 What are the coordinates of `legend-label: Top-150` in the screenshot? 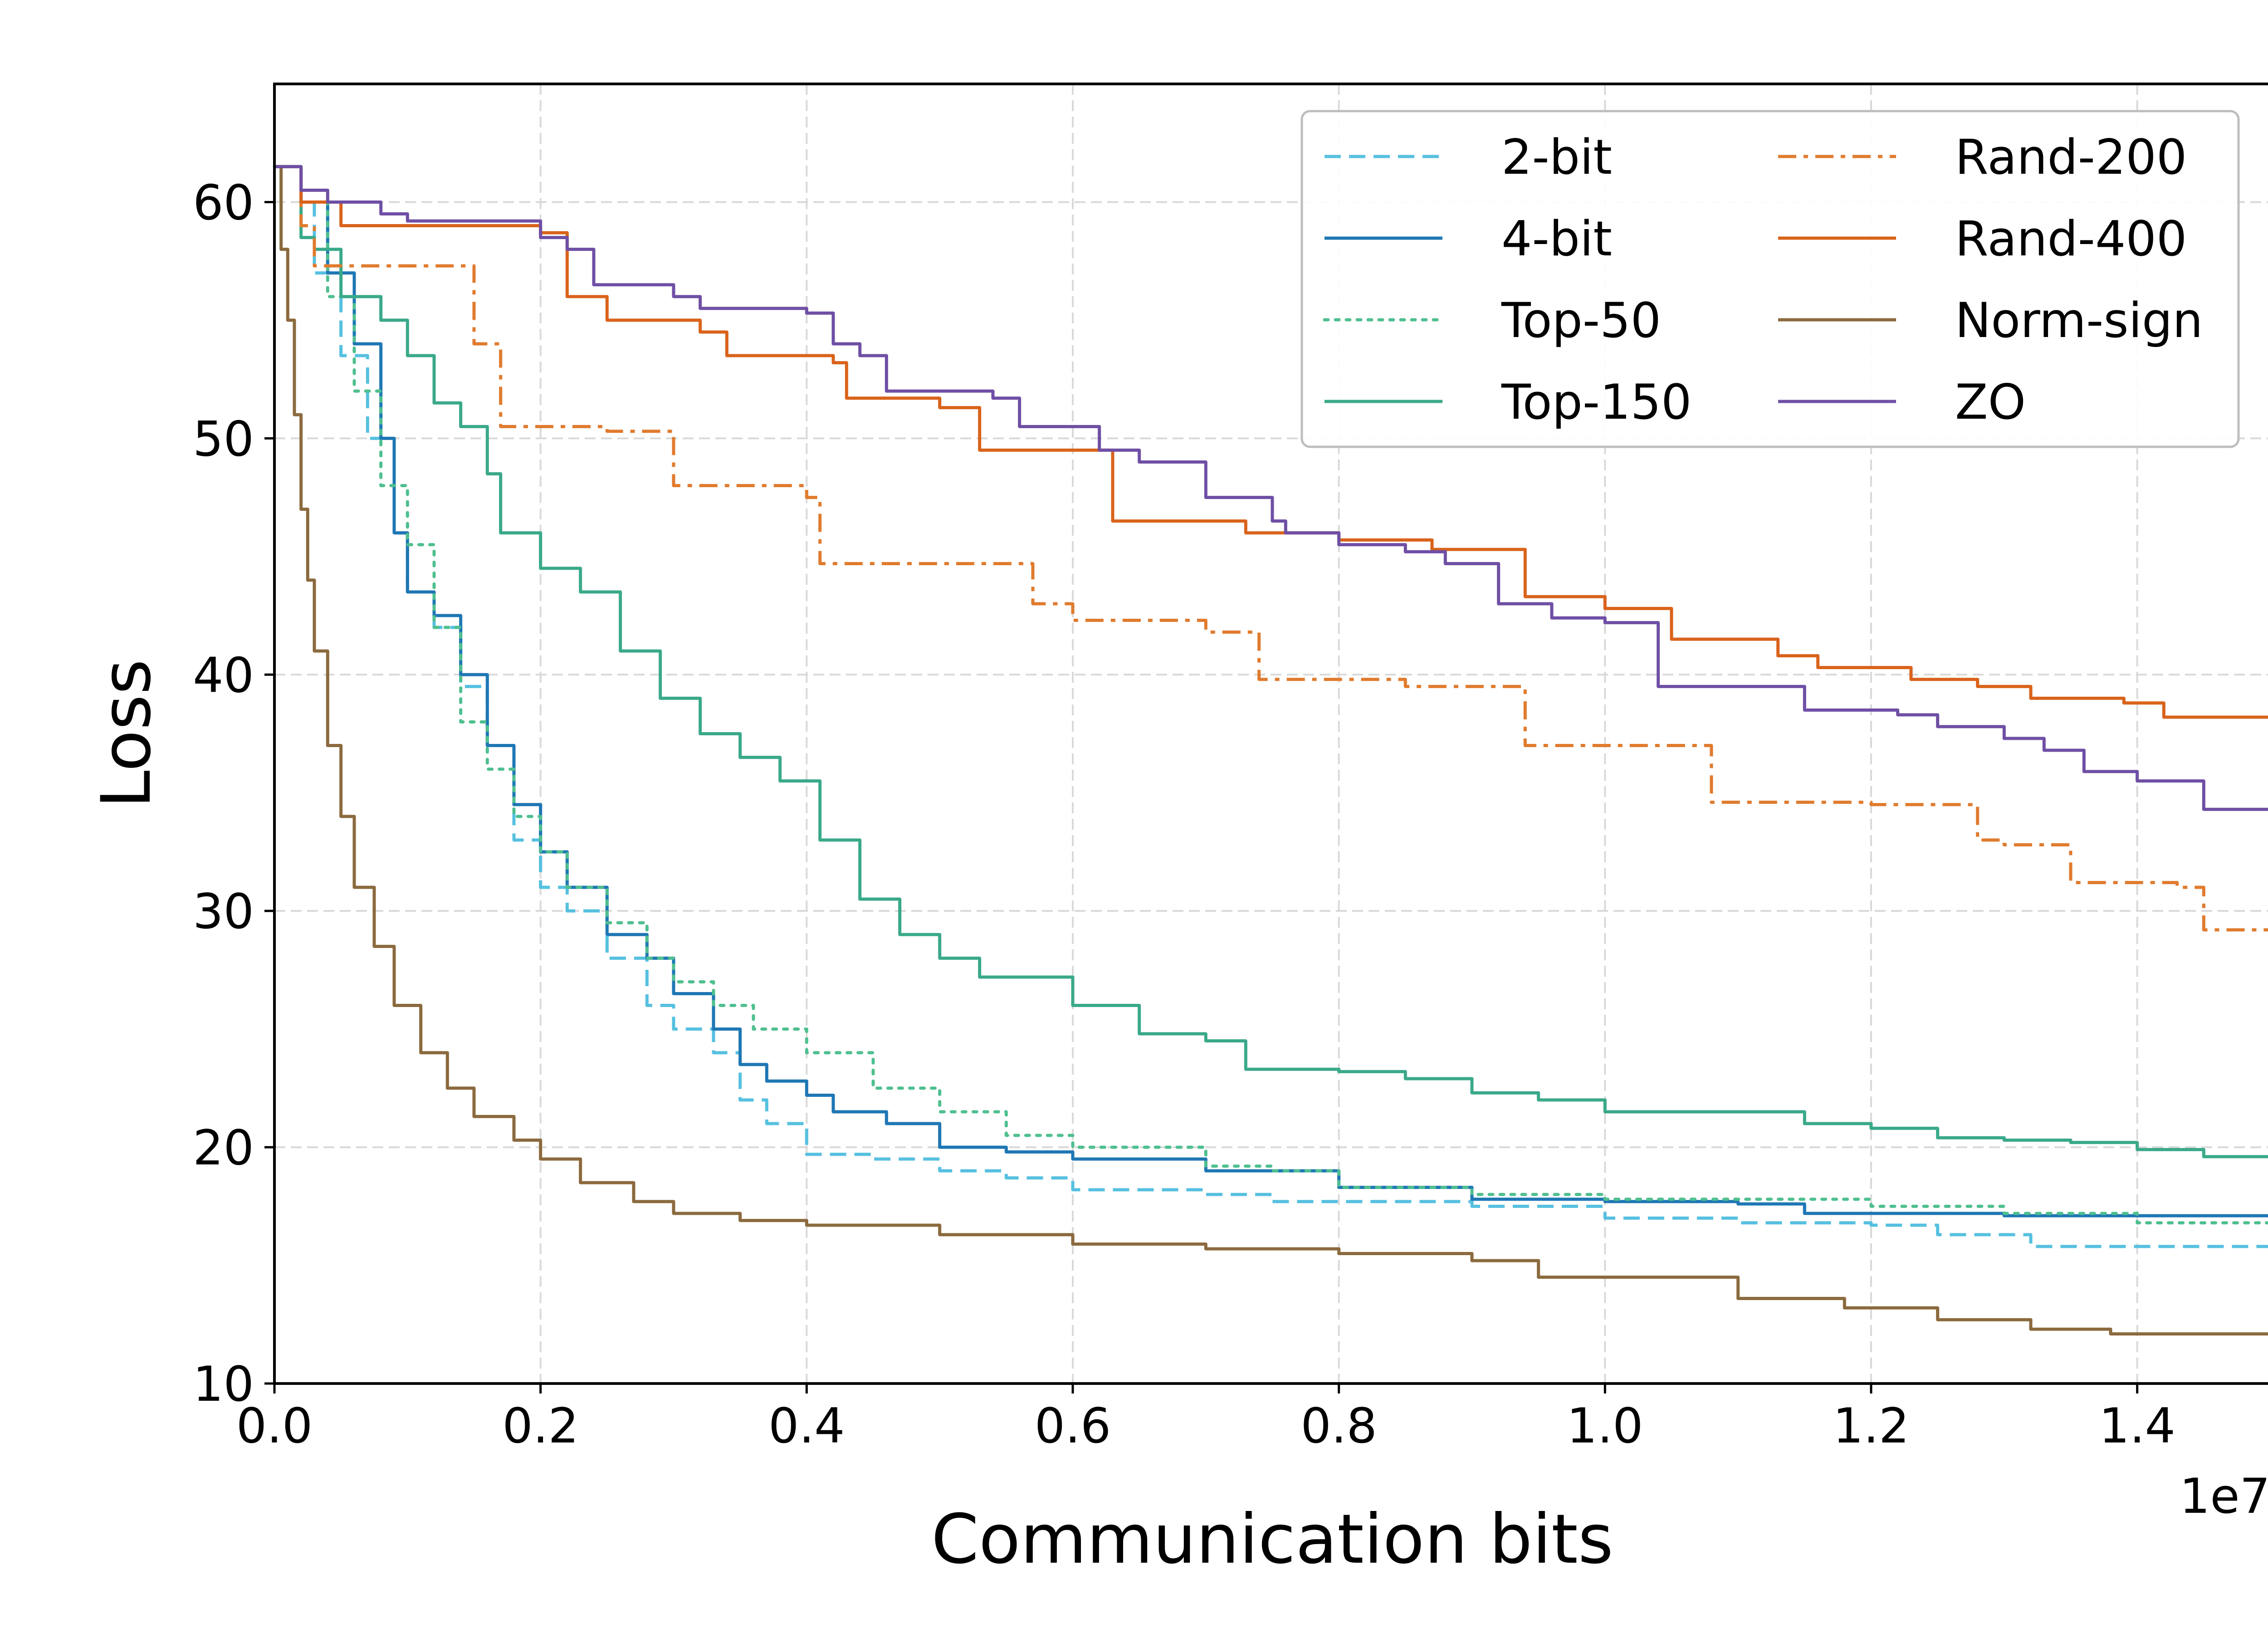 It's located at (1596, 402).